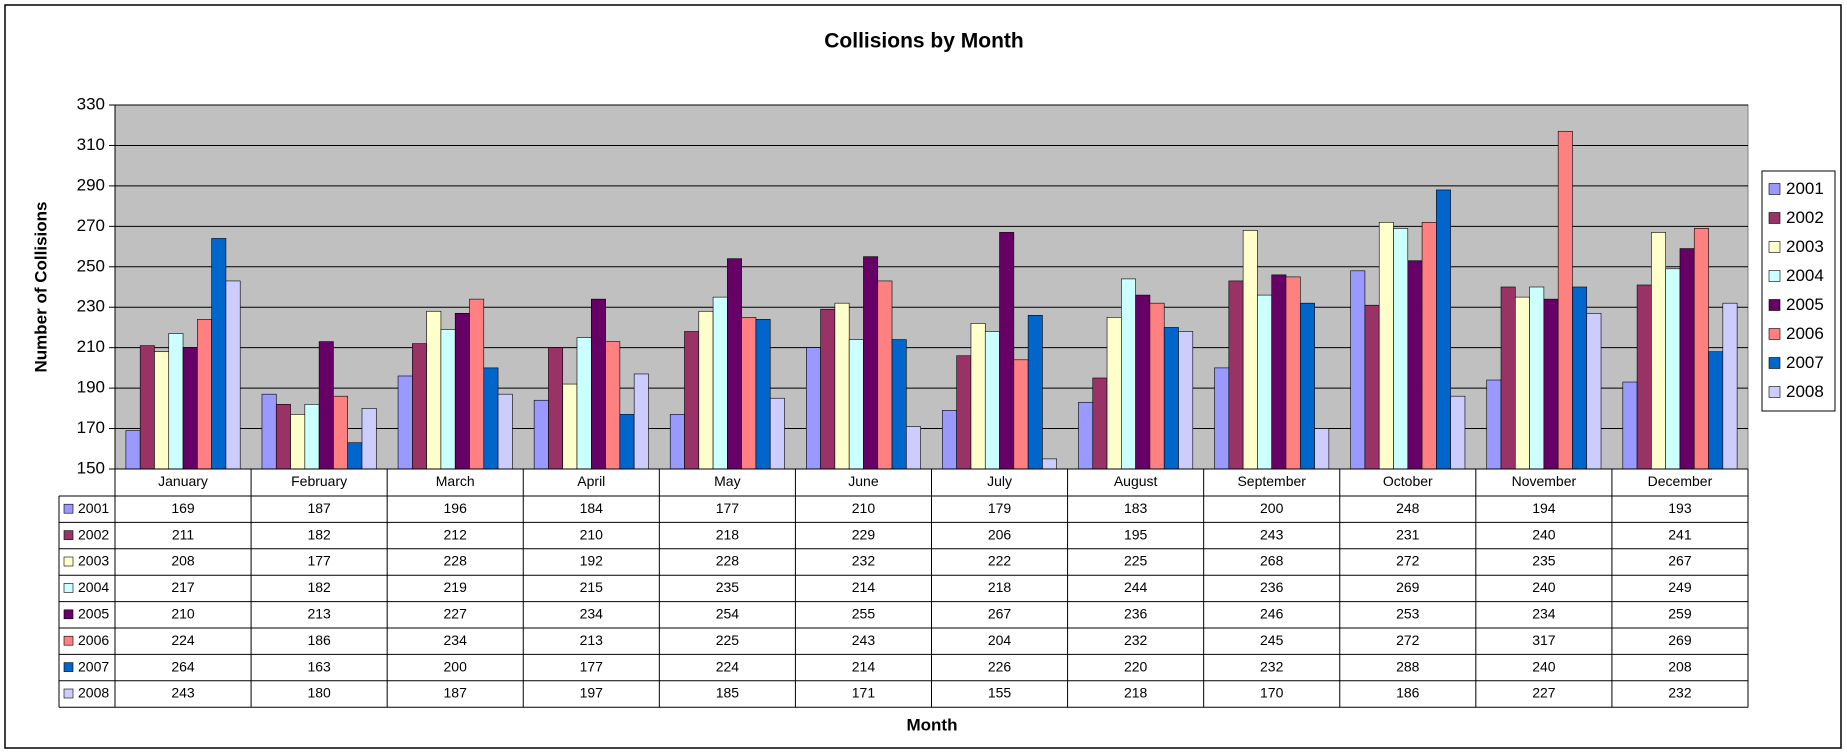 This screenshot has height=753, width=1847. I want to click on table-cell: 232, so click(1136, 640).